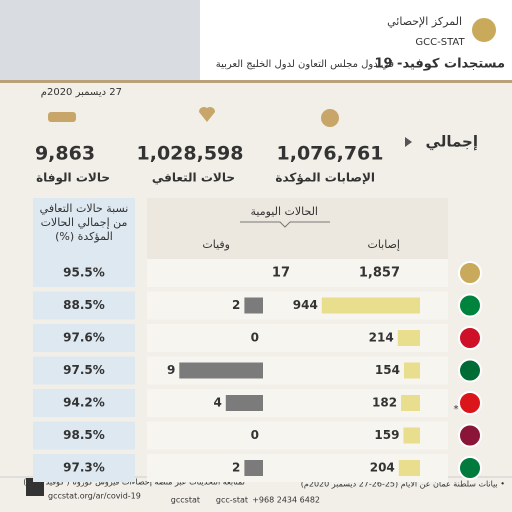  What do you see at coordinates (285, 224) in the screenshot?
I see `bracket` at bounding box center [285, 224].